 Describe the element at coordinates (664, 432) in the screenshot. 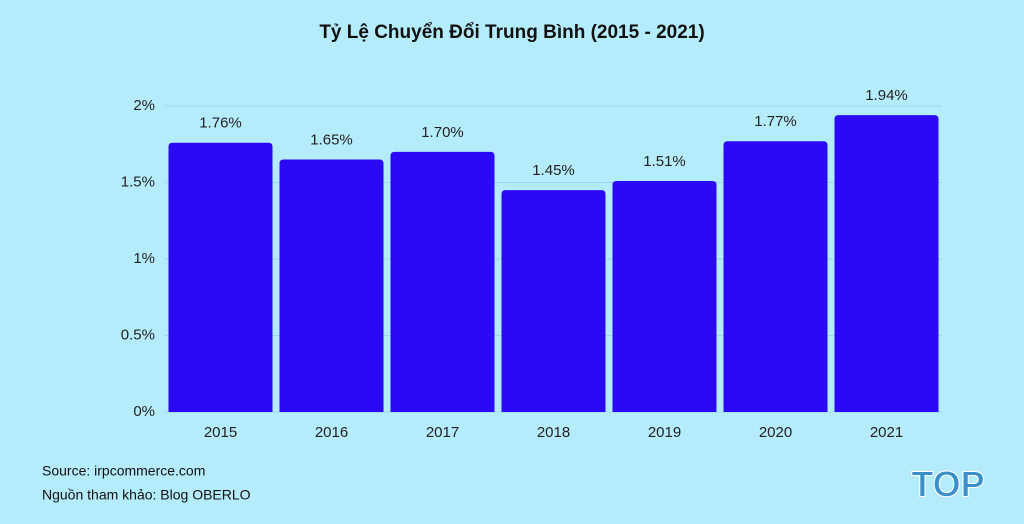

I see `x-tick-label: 2019` at that location.